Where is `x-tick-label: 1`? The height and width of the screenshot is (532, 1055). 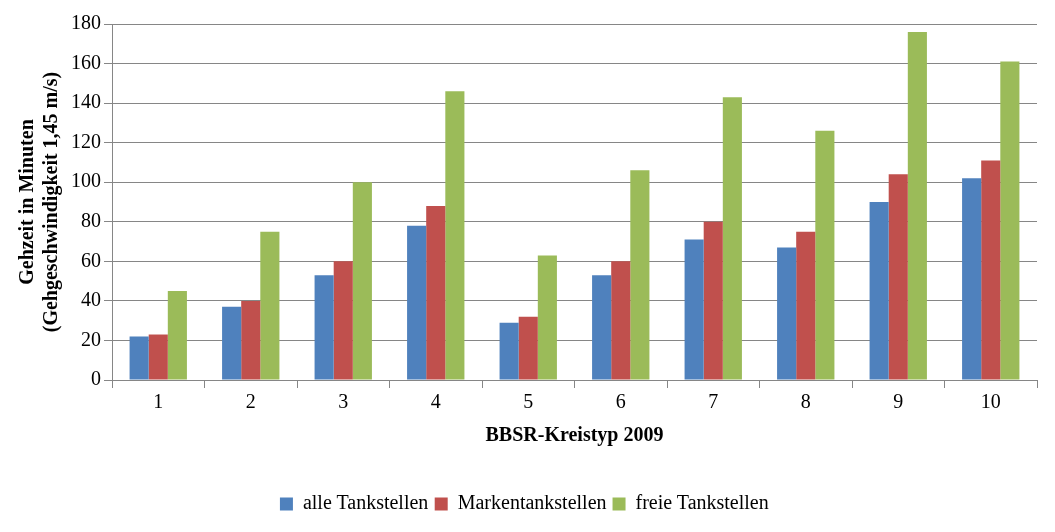 x-tick-label: 1 is located at coordinates (158, 401).